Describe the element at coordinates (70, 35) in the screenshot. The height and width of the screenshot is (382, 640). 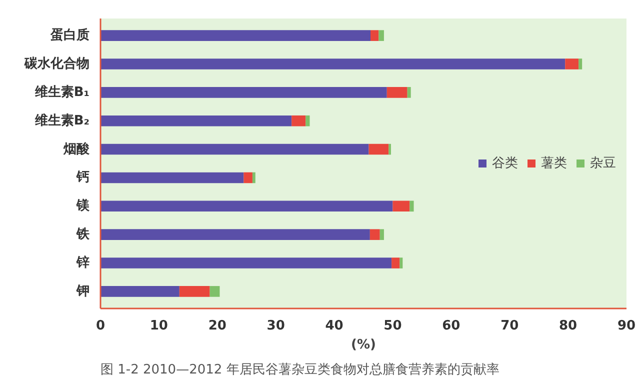
I see `y-tick-label: 蛋白质` at that location.